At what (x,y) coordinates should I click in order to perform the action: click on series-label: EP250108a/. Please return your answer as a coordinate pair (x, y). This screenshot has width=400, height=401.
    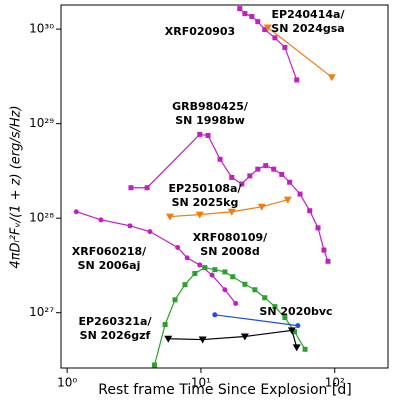
    Looking at the image, I should click on (206, 188).